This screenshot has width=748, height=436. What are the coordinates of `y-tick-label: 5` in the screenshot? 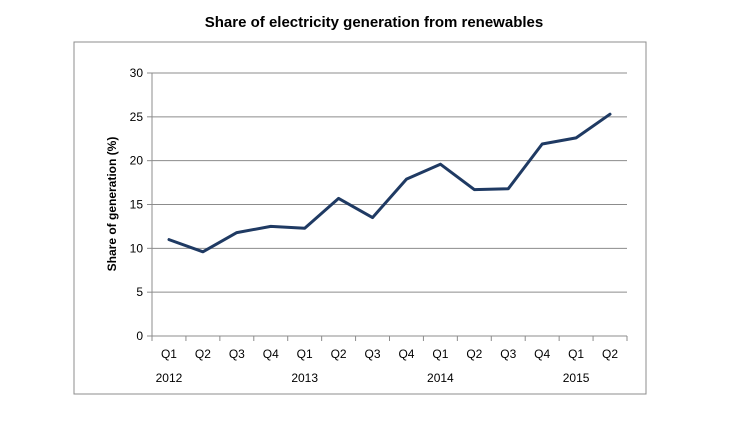 It's located at (139, 292).